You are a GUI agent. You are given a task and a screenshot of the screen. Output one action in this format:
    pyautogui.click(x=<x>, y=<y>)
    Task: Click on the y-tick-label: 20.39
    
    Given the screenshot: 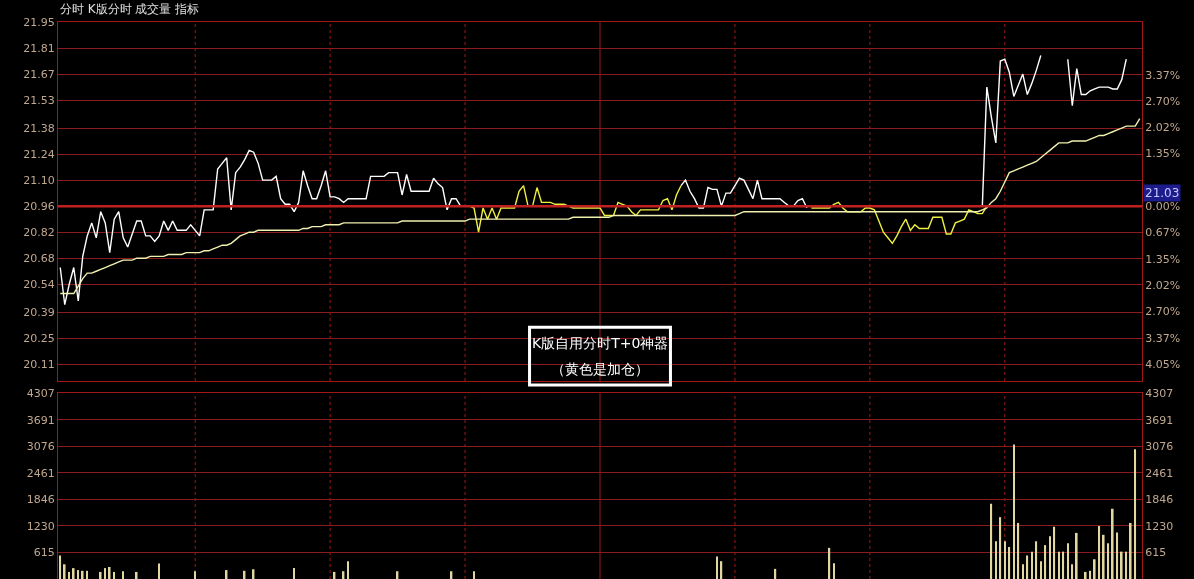 What is the action you would take?
    pyautogui.click(x=39, y=313)
    